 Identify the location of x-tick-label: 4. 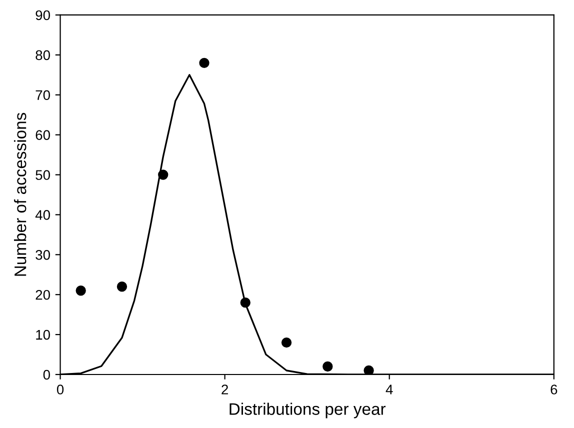
(389, 389).